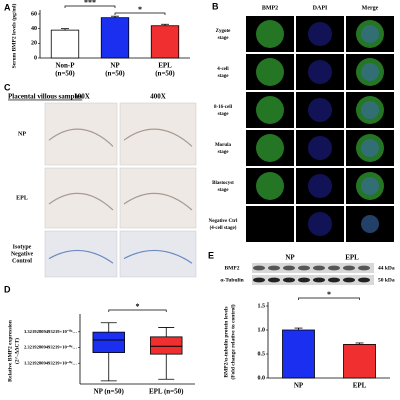 This screenshot has height=400, width=400. I want to click on row-label: 8-16-cell, so click(223, 107).